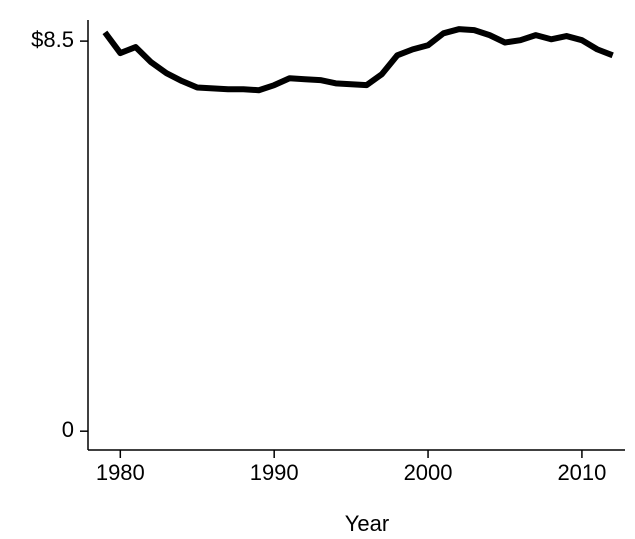 This screenshot has height=539, width=635. I want to click on data-line, so click(358, 60).